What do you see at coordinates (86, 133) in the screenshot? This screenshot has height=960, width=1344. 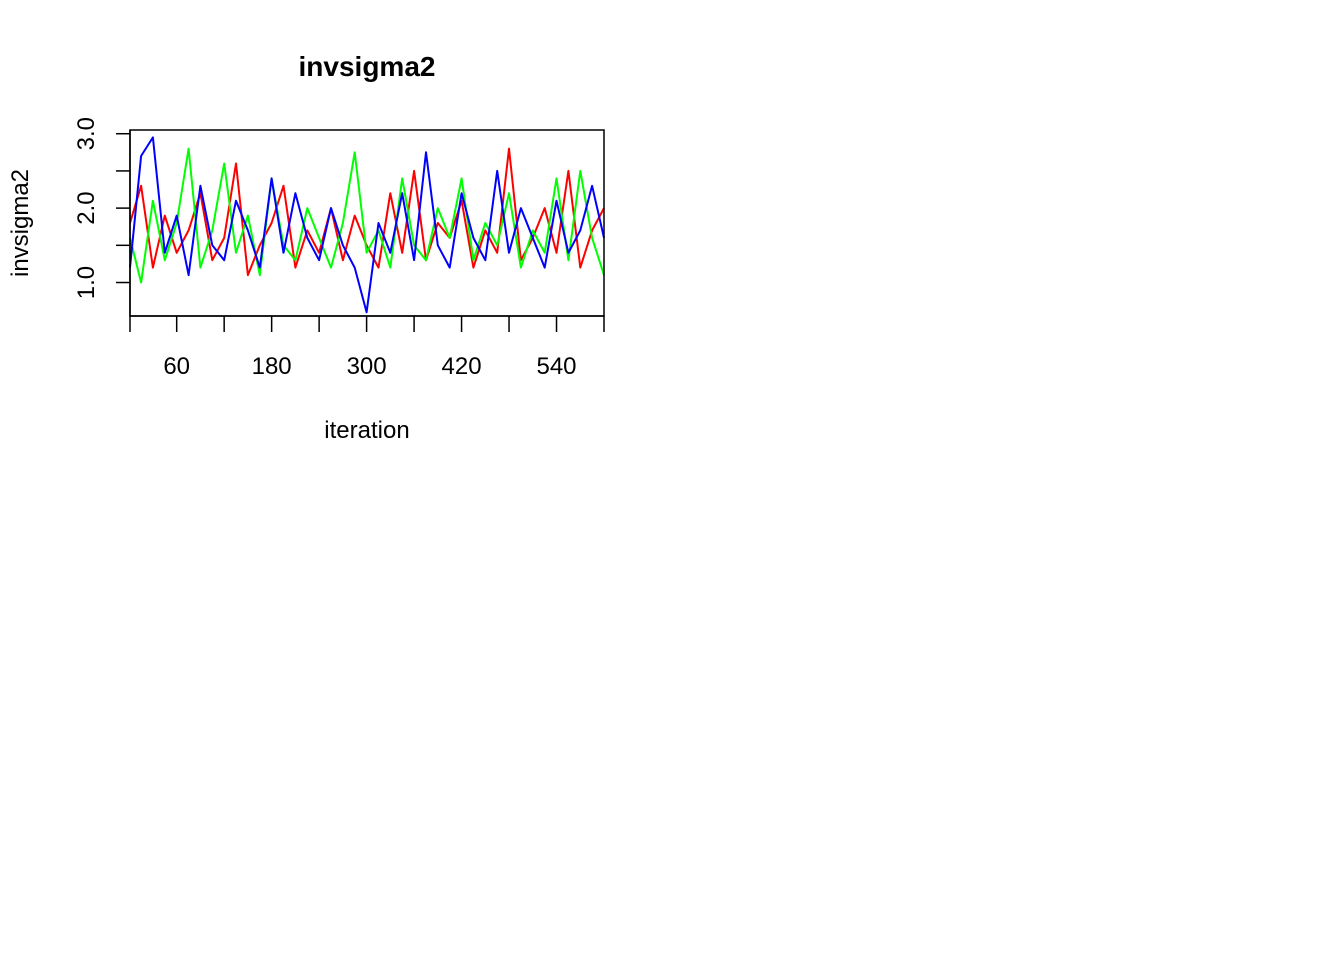 I see `y-tick-label: 3.0` at bounding box center [86, 133].